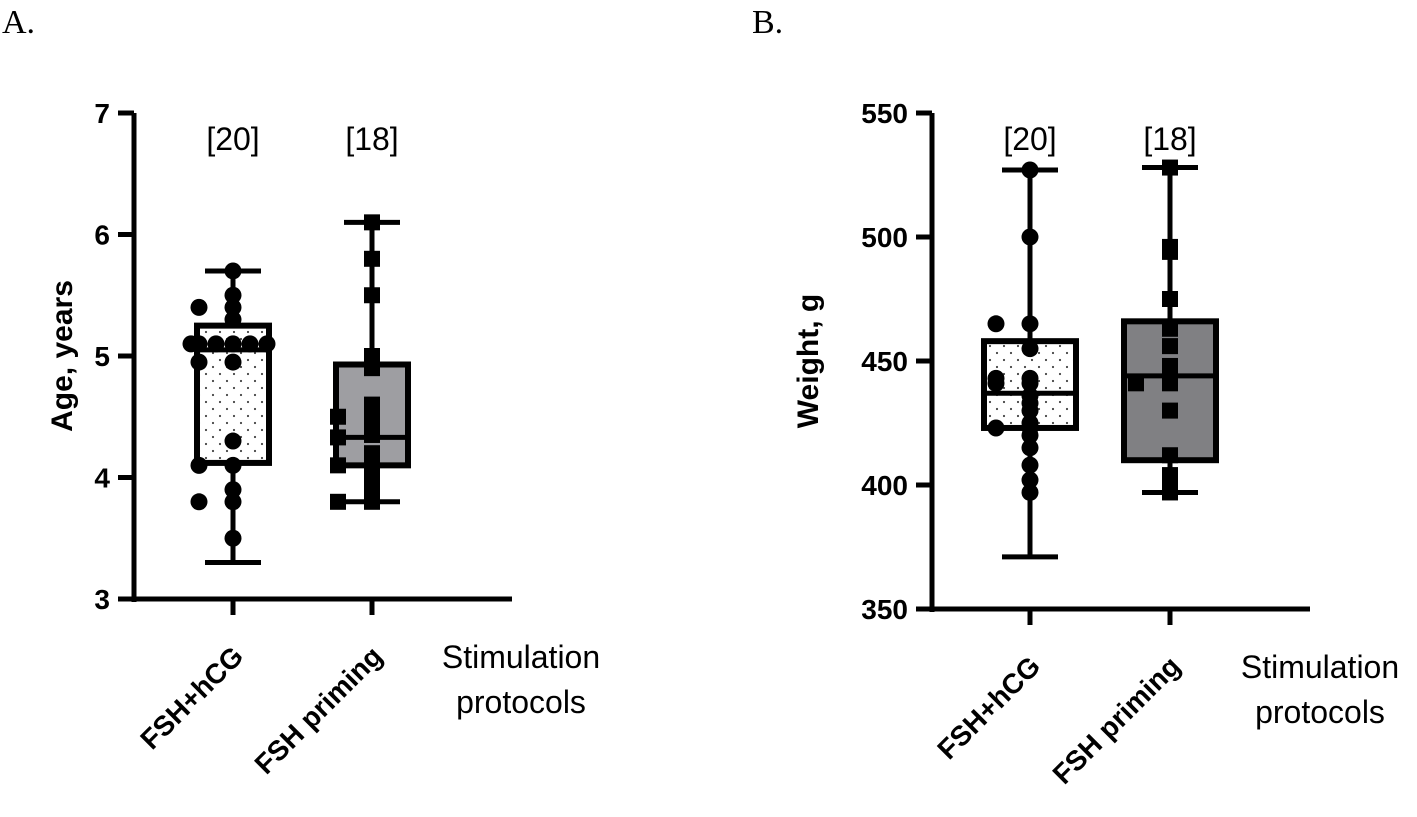 The width and height of the screenshot is (1417, 817). I want to click on y-tick-label: 550, so click(884, 113).